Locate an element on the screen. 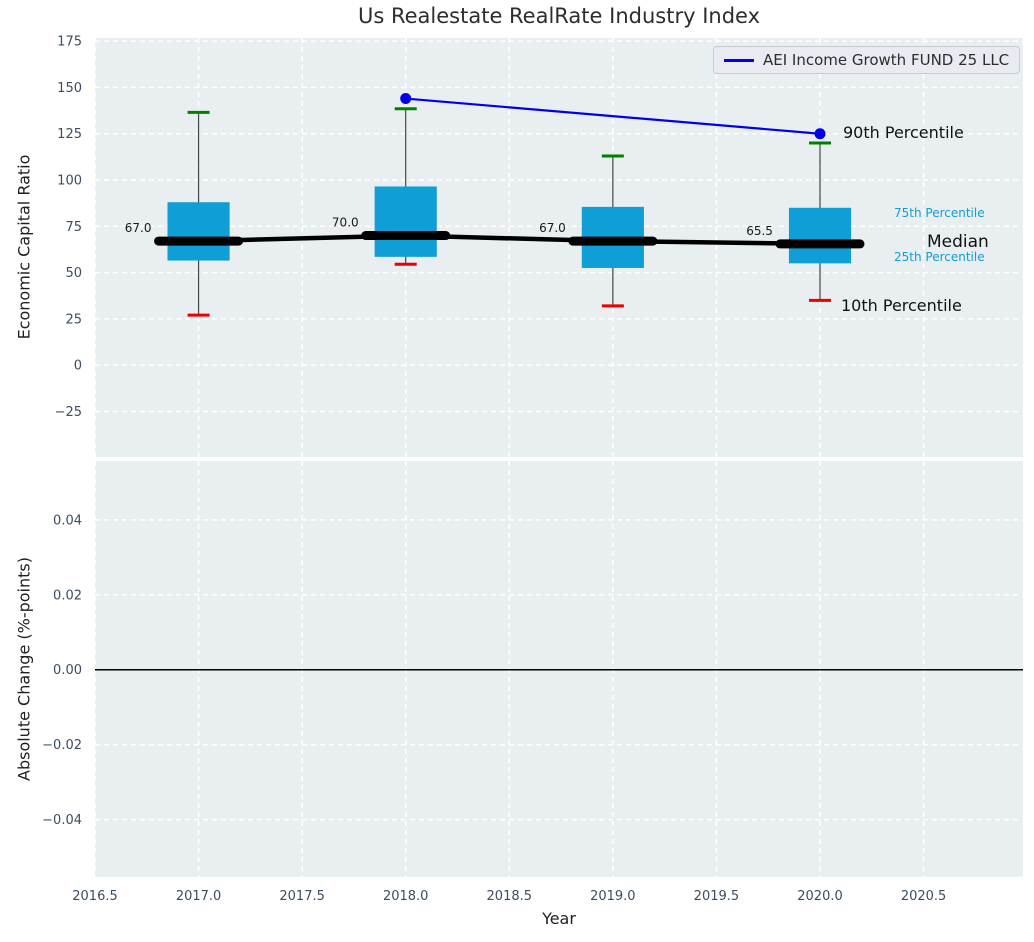  y-tick-label: −0.02 is located at coordinates (62, 745).